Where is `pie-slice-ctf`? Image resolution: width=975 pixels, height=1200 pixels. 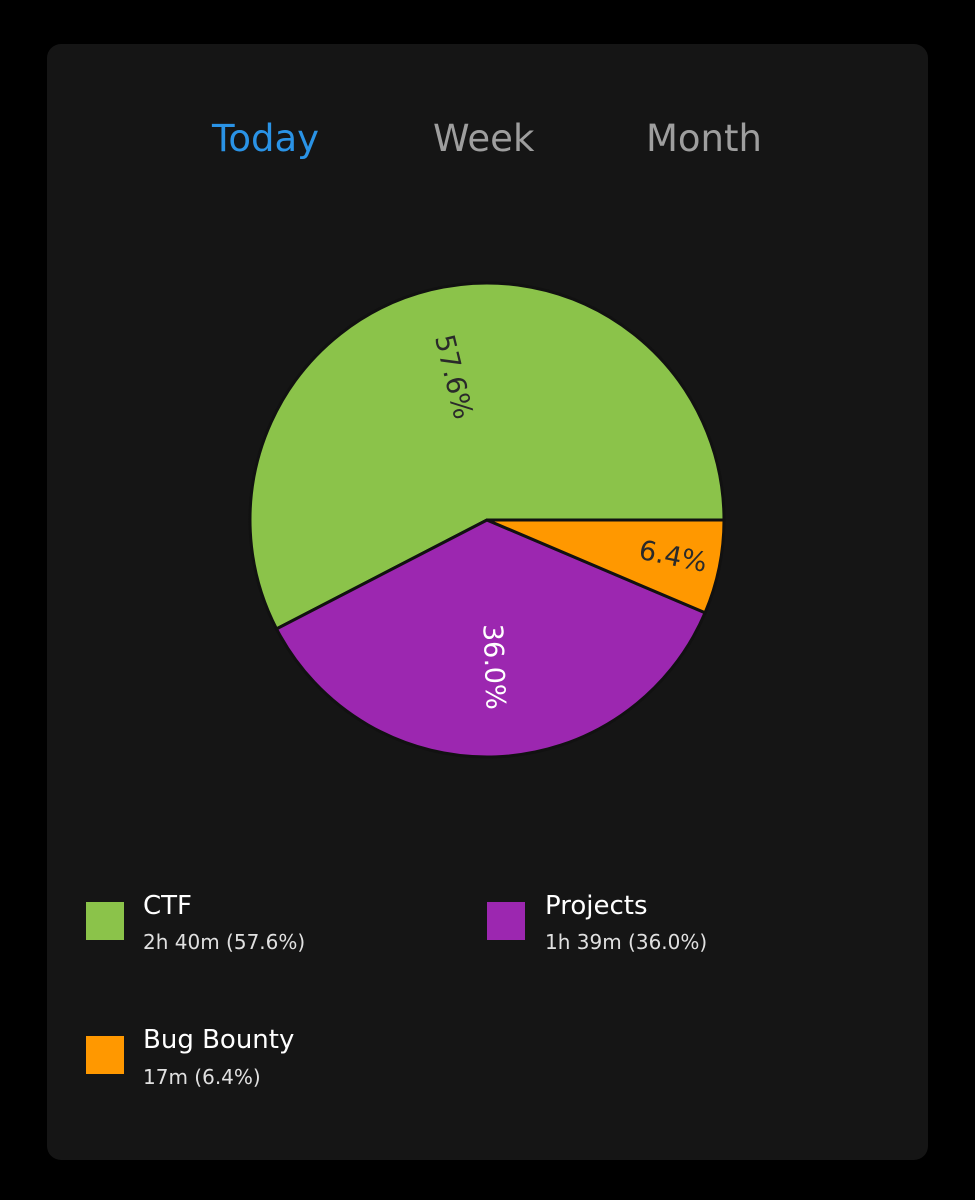 pie-slice-ctf is located at coordinates (487, 456).